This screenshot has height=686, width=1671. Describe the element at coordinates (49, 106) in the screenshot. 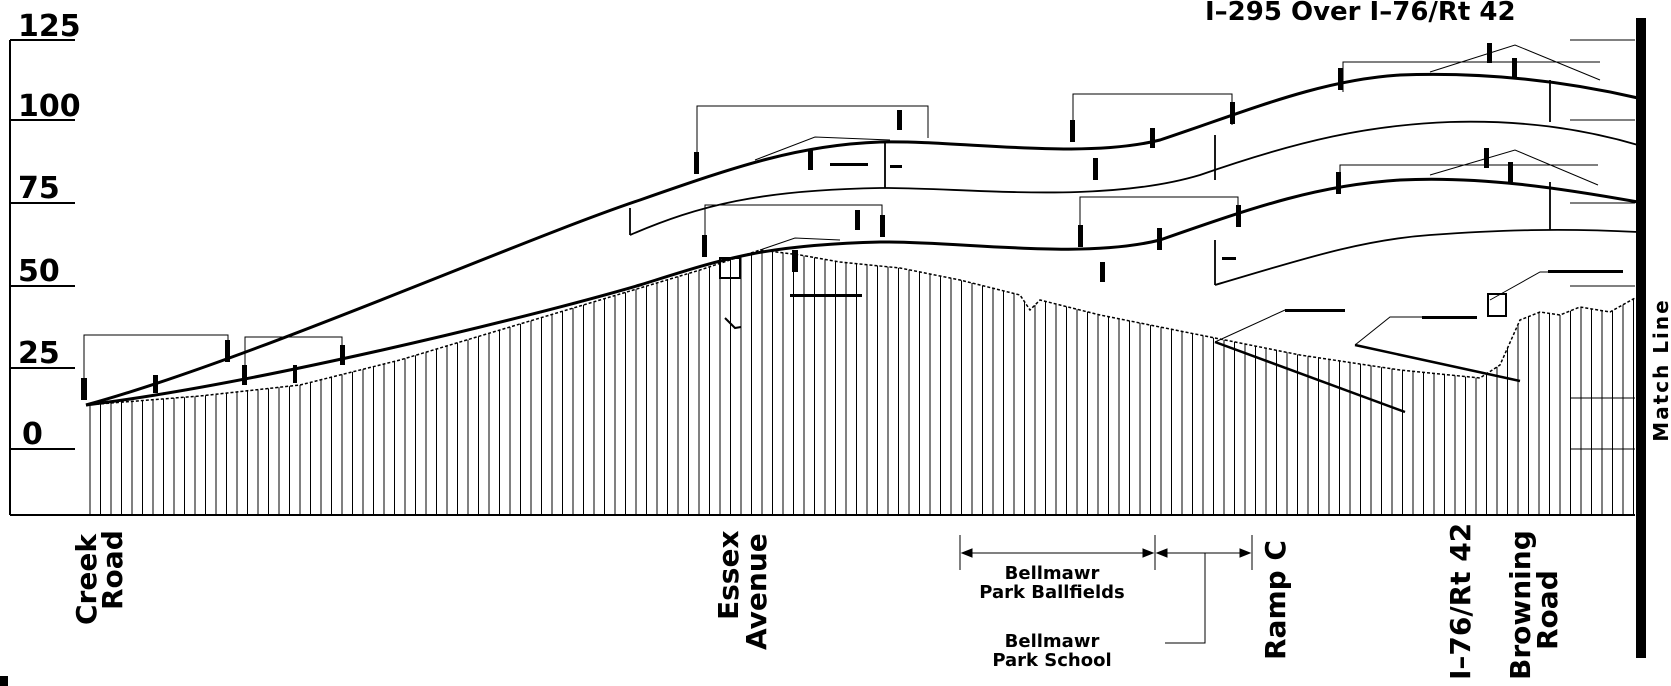

I see `y-label-100: 100` at that location.